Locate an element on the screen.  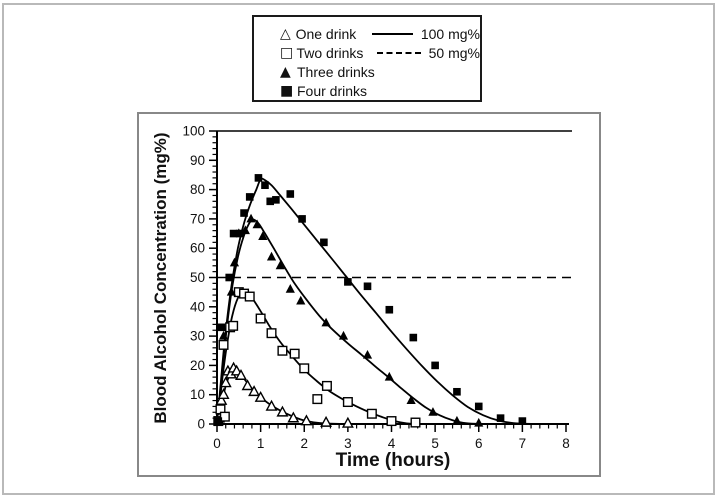
y-tick-label: 70 is located at coordinates (197, 218).